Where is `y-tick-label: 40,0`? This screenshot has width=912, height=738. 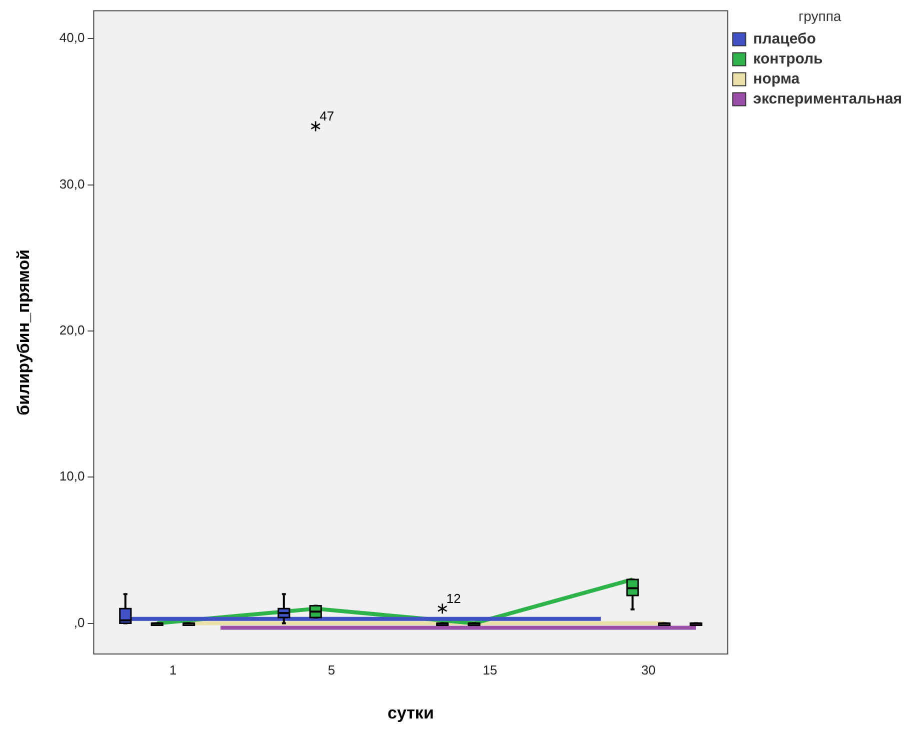
y-tick-label: 40,0 is located at coordinates (72, 38).